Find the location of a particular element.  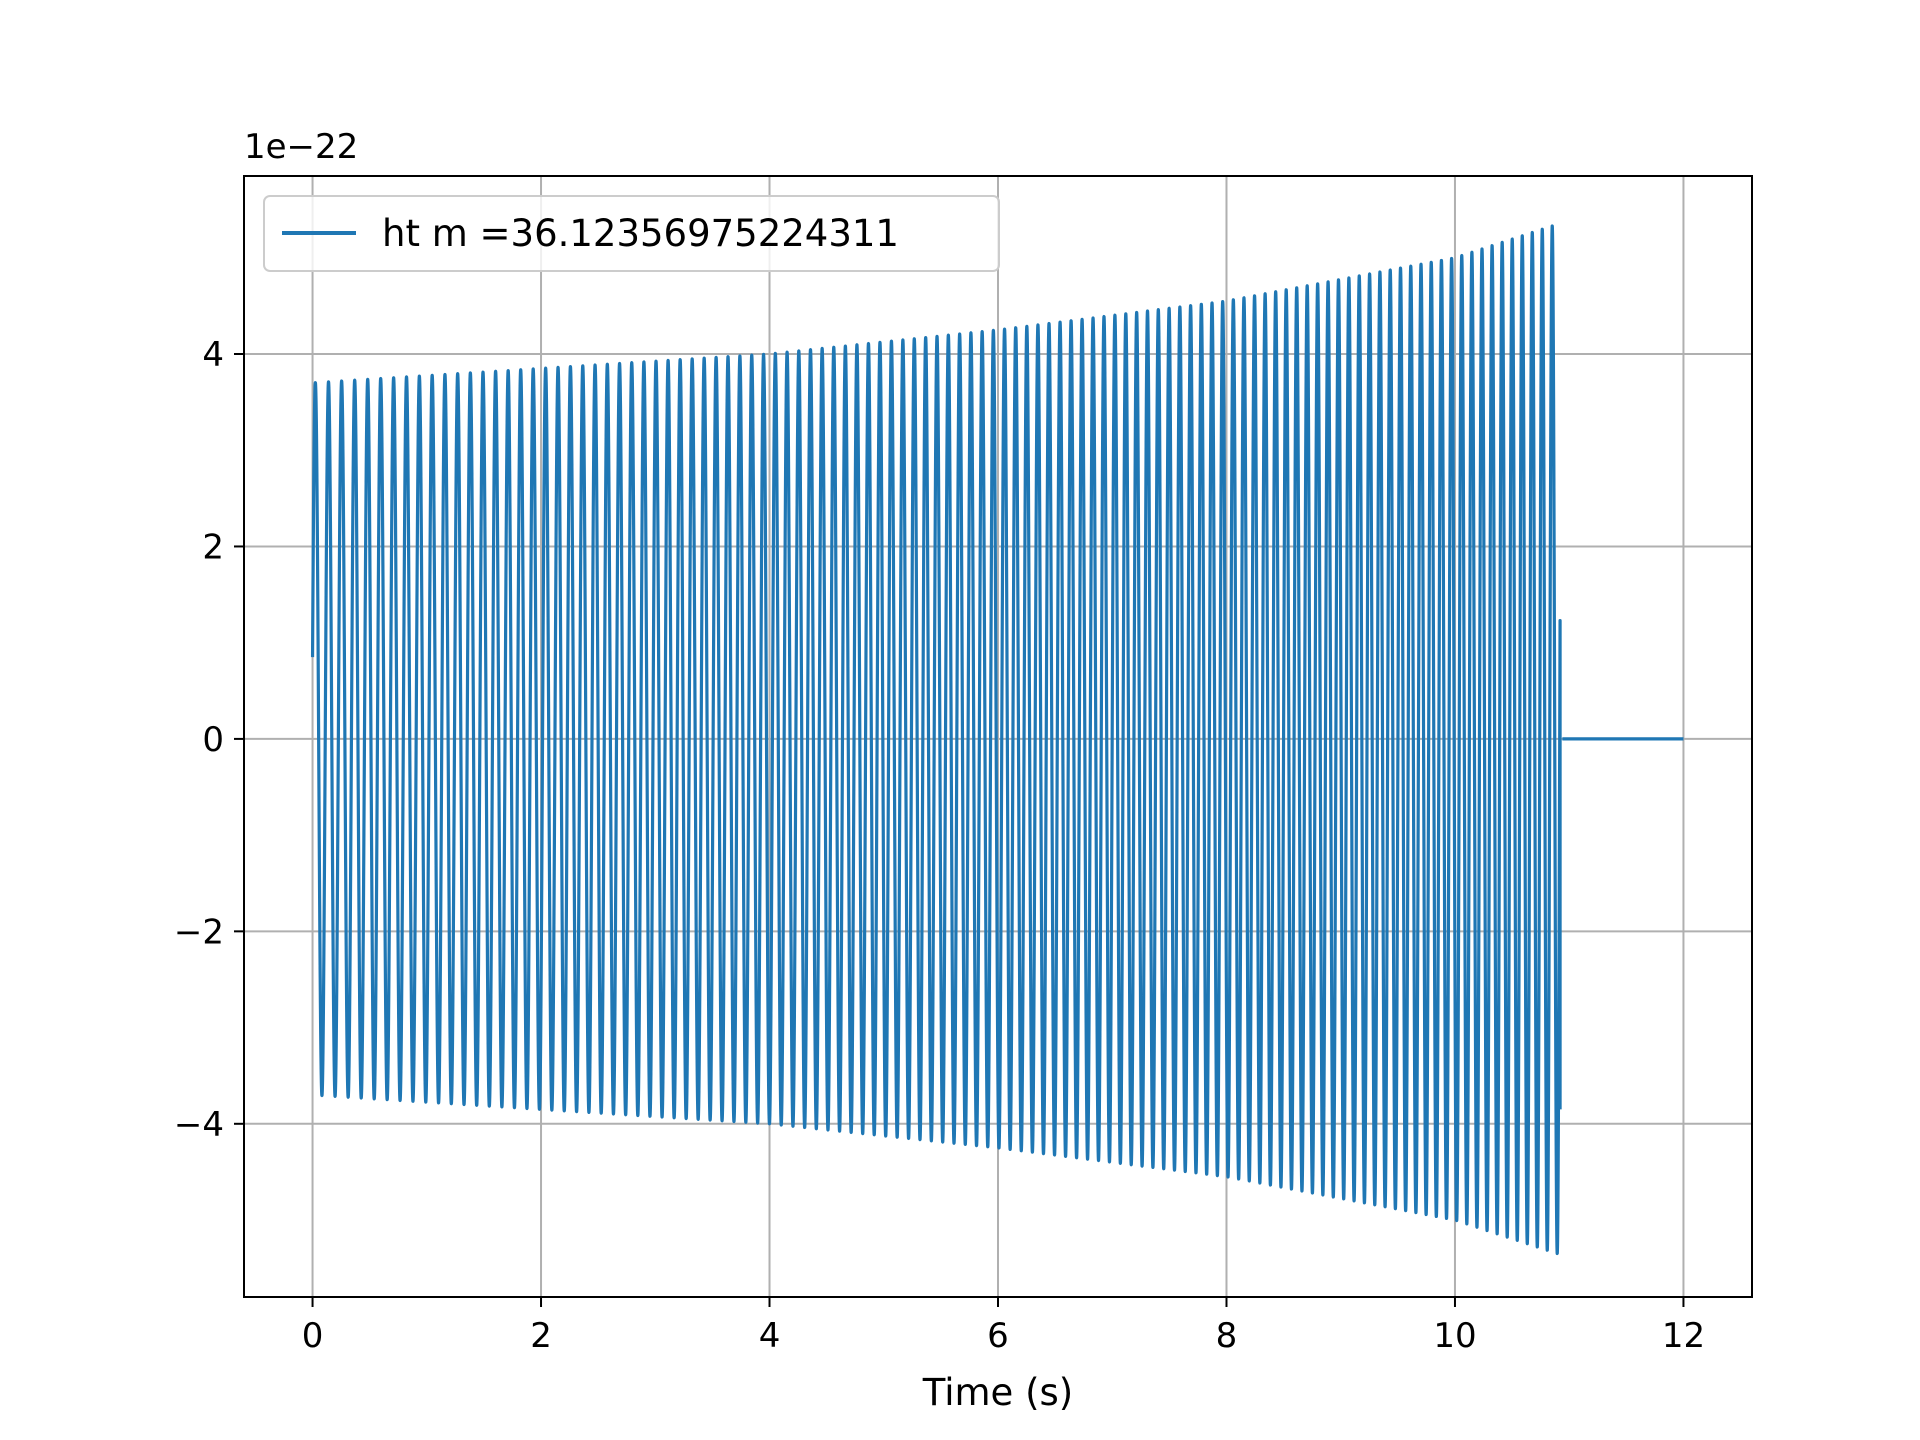

y-tick-label: −4 is located at coordinates (199, 1125).